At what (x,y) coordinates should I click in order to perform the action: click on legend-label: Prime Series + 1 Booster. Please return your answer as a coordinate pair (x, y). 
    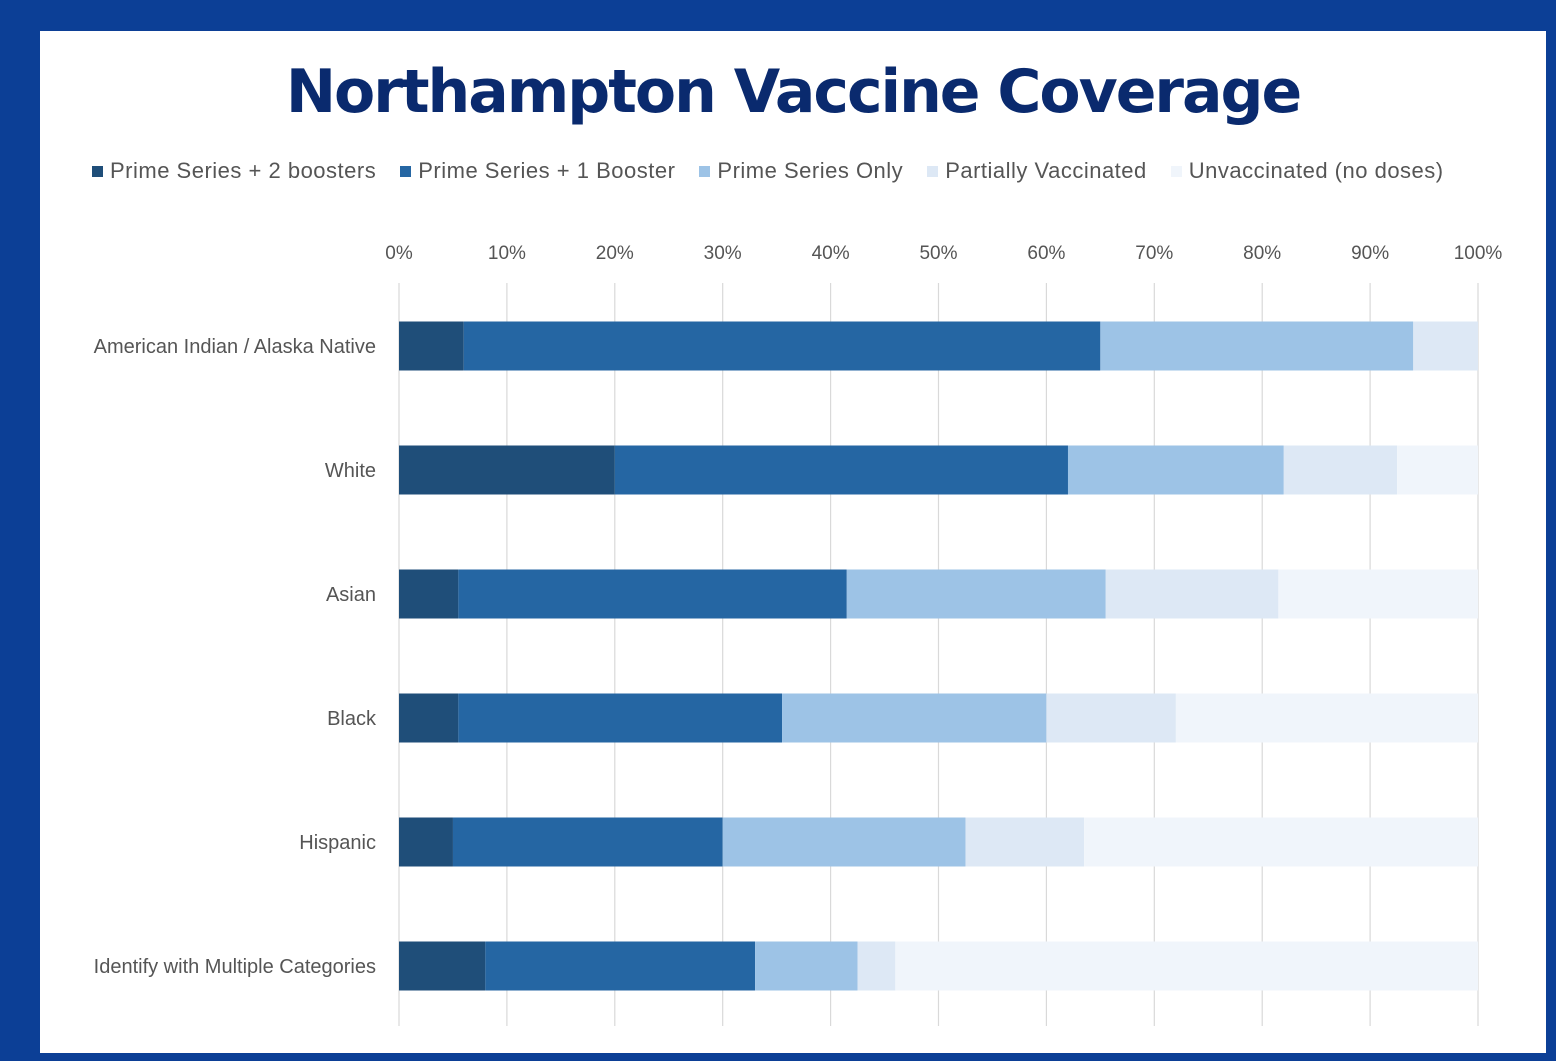
    Looking at the image, I should click on (547, 170).